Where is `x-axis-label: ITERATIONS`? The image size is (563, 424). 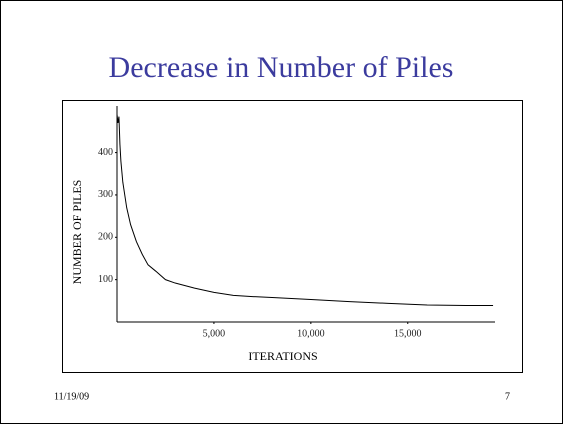
x-axis-label: ITERATIONS is located at coordinates (282, 356).